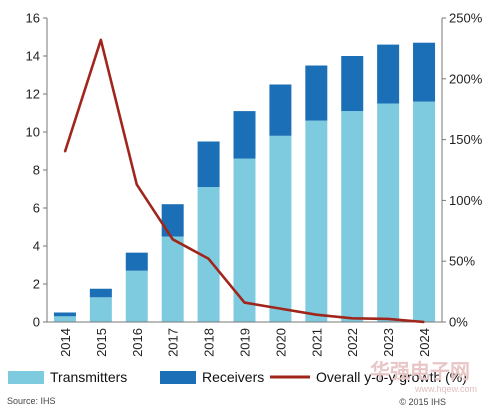  Describe the element at coordinates (136, 296) in the screenshot. I see `bar-transmitters-2016` at that location.